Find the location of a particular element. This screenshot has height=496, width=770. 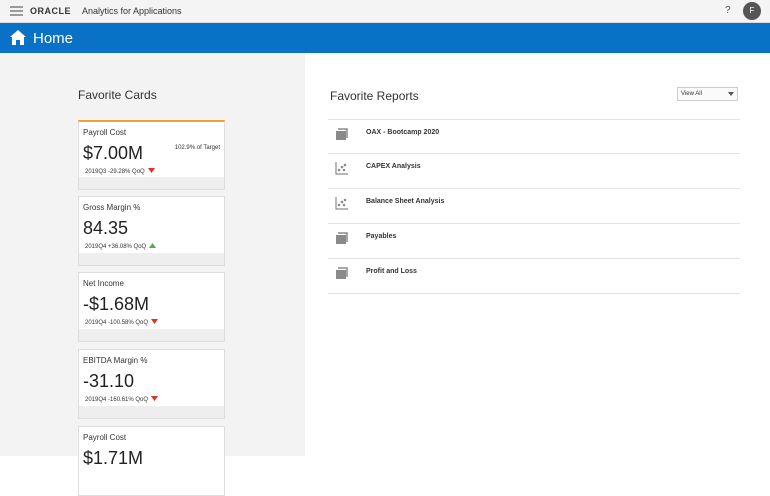

section-title: Favorite Cards is located at coordinates (117, 95).